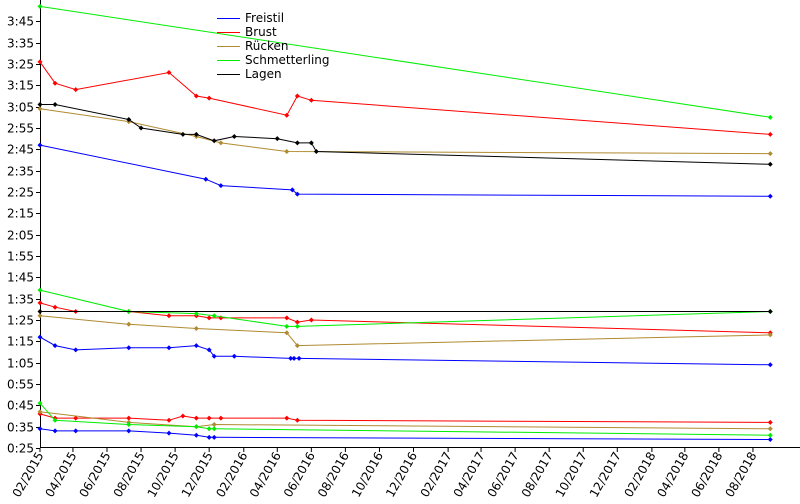 This screenshot has width=800, height=504. Describe the element at coordinates (287, 60) in the screenshot. I see `legend-label: Schmetterling` at that location.